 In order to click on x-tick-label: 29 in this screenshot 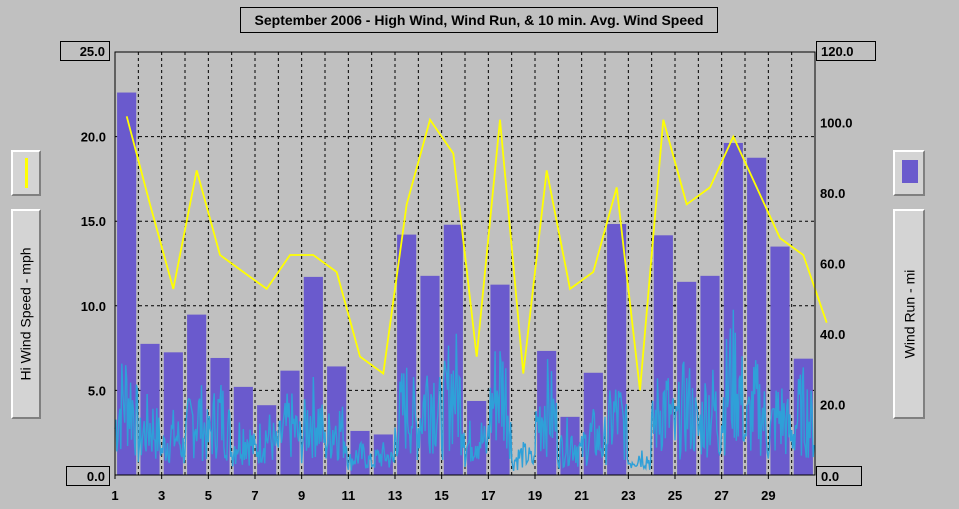, I will do `click(768, 495)`.